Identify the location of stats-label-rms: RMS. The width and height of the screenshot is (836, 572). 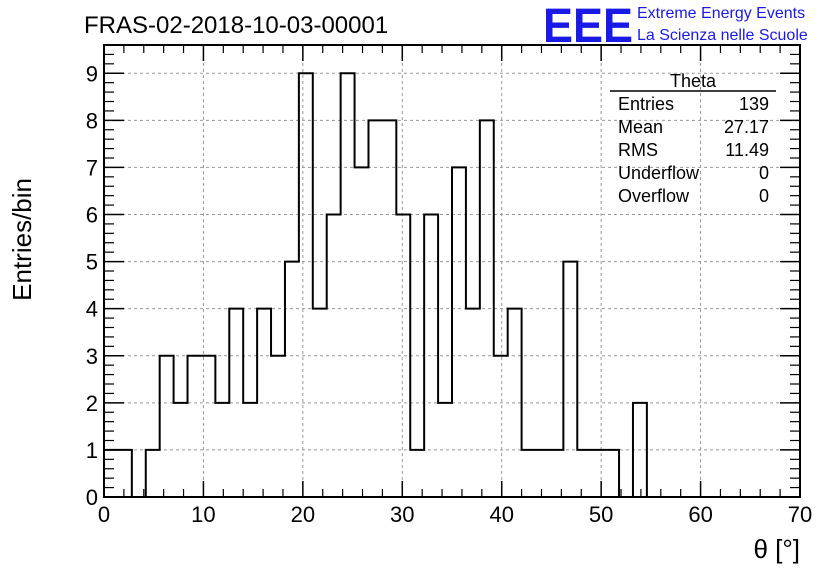
(638, 150).